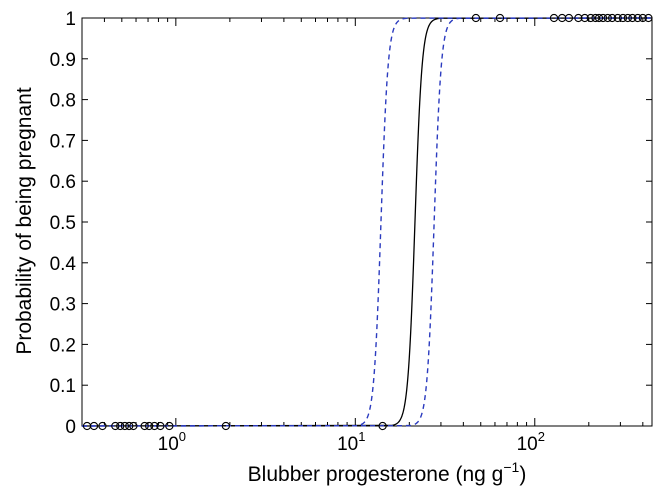 This screenshot has width=653, height=487. Describe the element at coordinates (511, 467) in the screenshot. I see `x-axis-title-superscript: −1` at that location.